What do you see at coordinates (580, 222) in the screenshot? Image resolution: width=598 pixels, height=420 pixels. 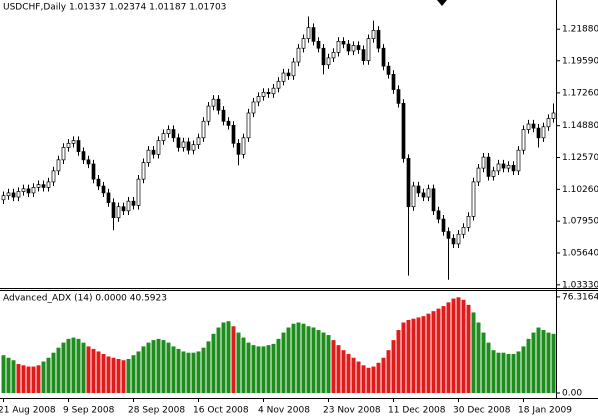 I see `y-tick-label: 1.07950` at bounding box center [580, 222].